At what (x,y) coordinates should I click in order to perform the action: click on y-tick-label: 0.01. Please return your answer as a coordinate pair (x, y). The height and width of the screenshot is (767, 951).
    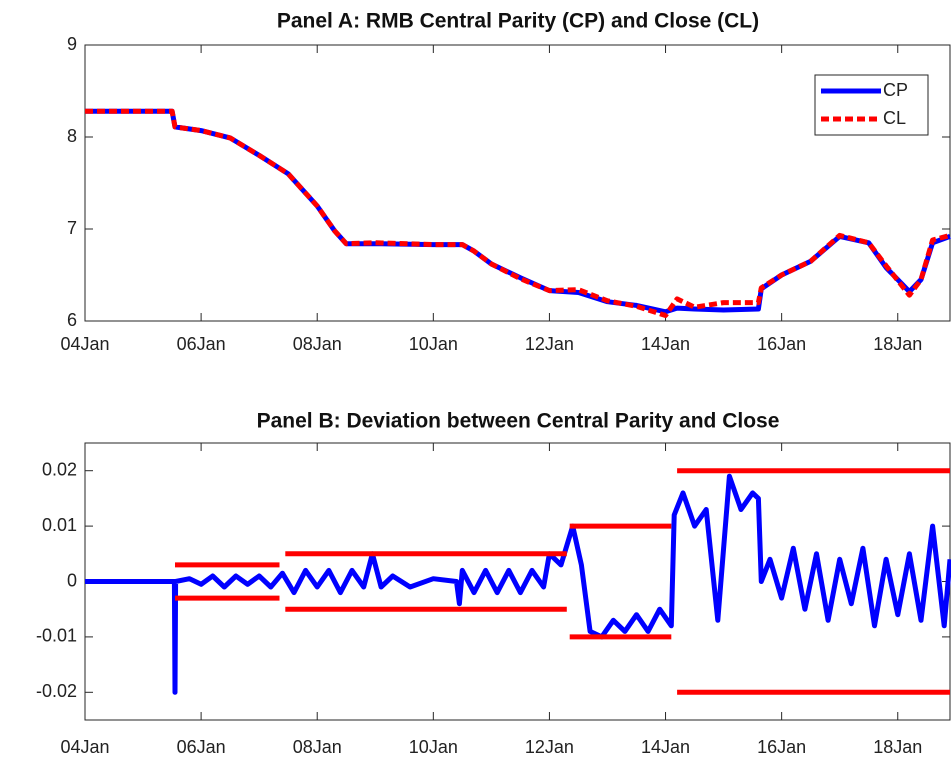
    Looking at the image, I should click on (59, 525).